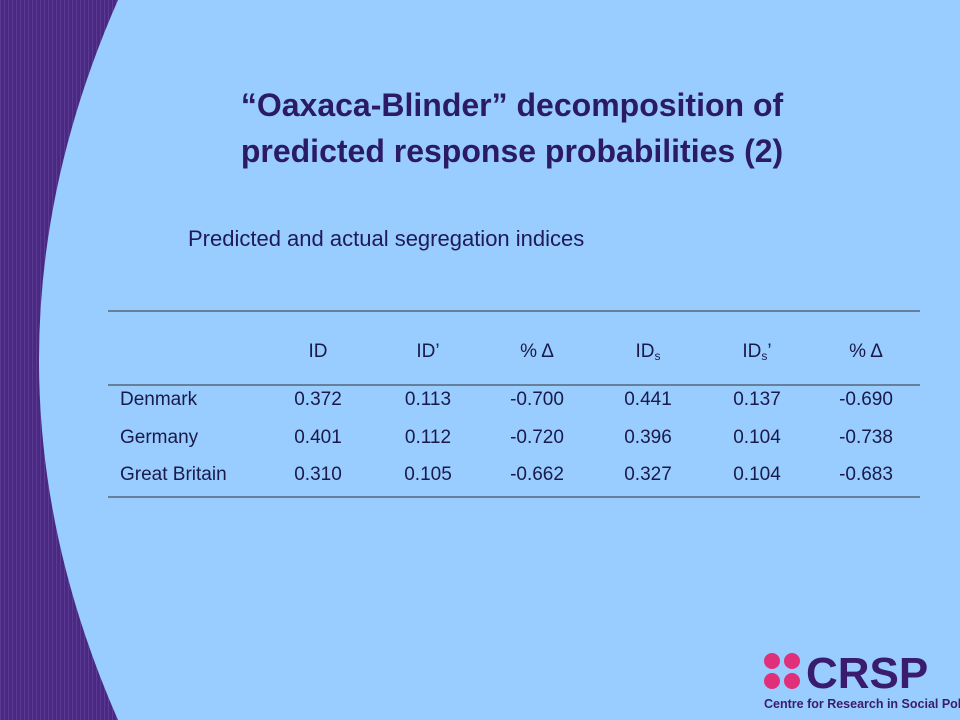  What do you see at coordinates (318, 437) in the screenshot?
I see `table-cell: 0.401` at bounding box center [318, 437].